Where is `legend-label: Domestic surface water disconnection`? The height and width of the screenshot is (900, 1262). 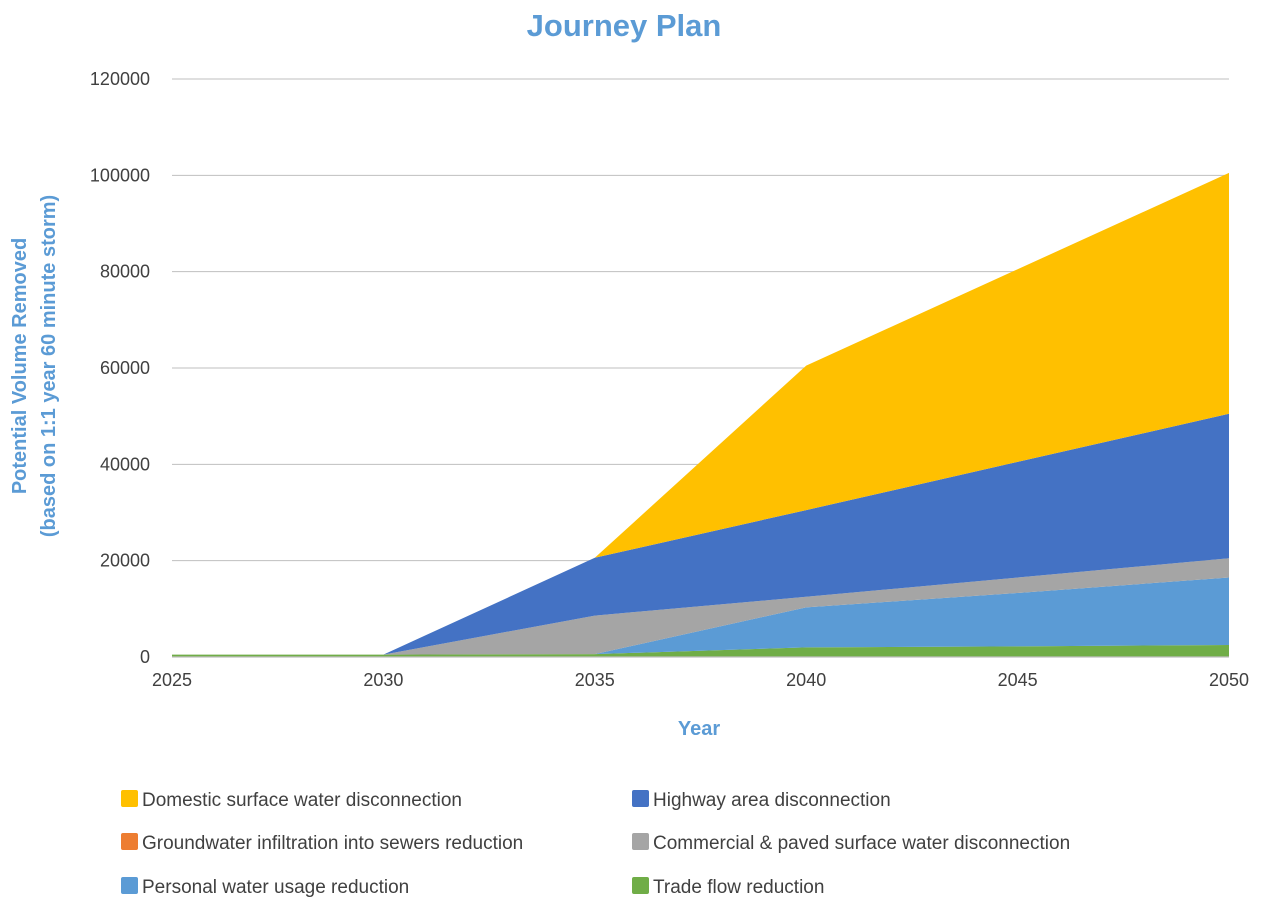
legend-label: Domestic surface water disconnection is located at coordinates (302, 800).